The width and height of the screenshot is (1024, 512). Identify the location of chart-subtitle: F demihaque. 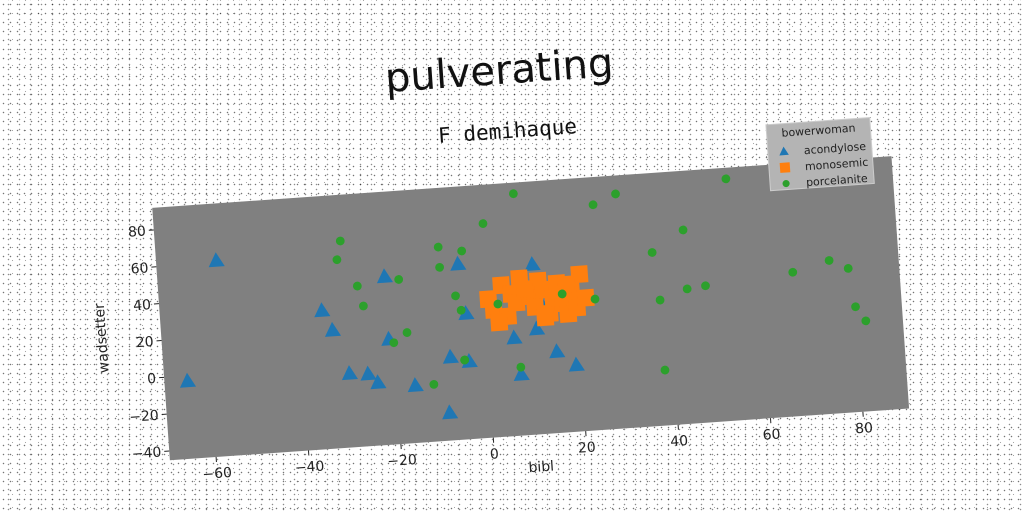
(507, 131).